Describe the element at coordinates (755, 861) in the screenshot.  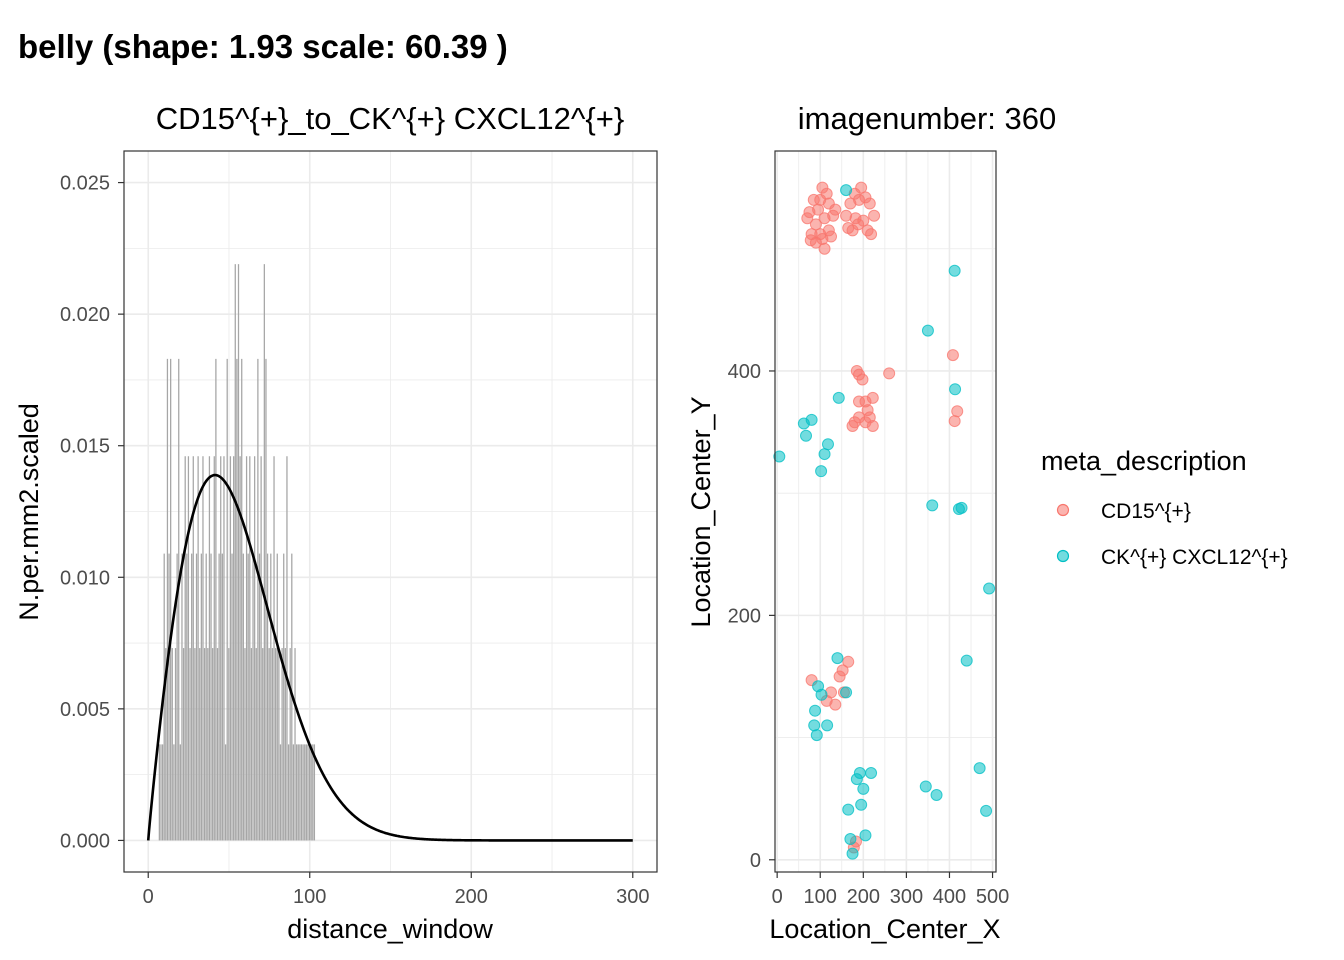
I see `y-tick-label: 0` at that location.